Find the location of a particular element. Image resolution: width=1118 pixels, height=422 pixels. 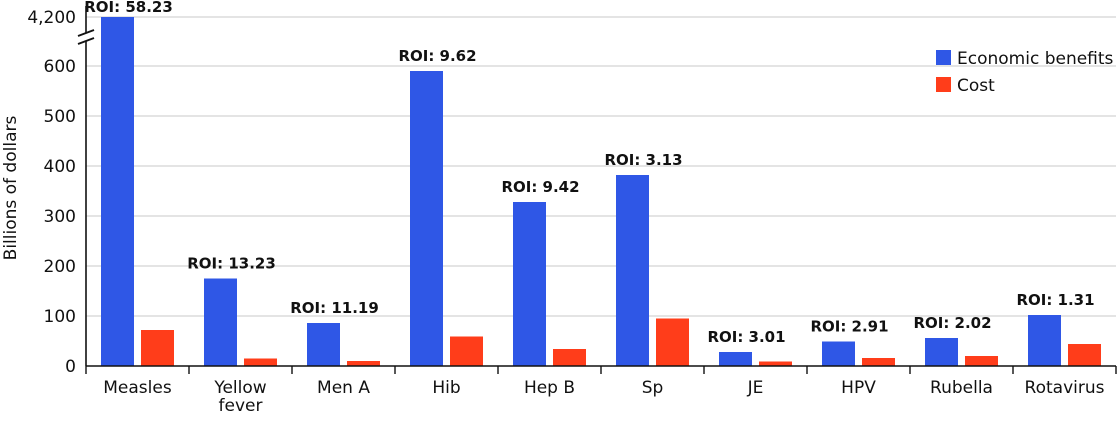

category-label: HPV is located at coordinates (858, 388).